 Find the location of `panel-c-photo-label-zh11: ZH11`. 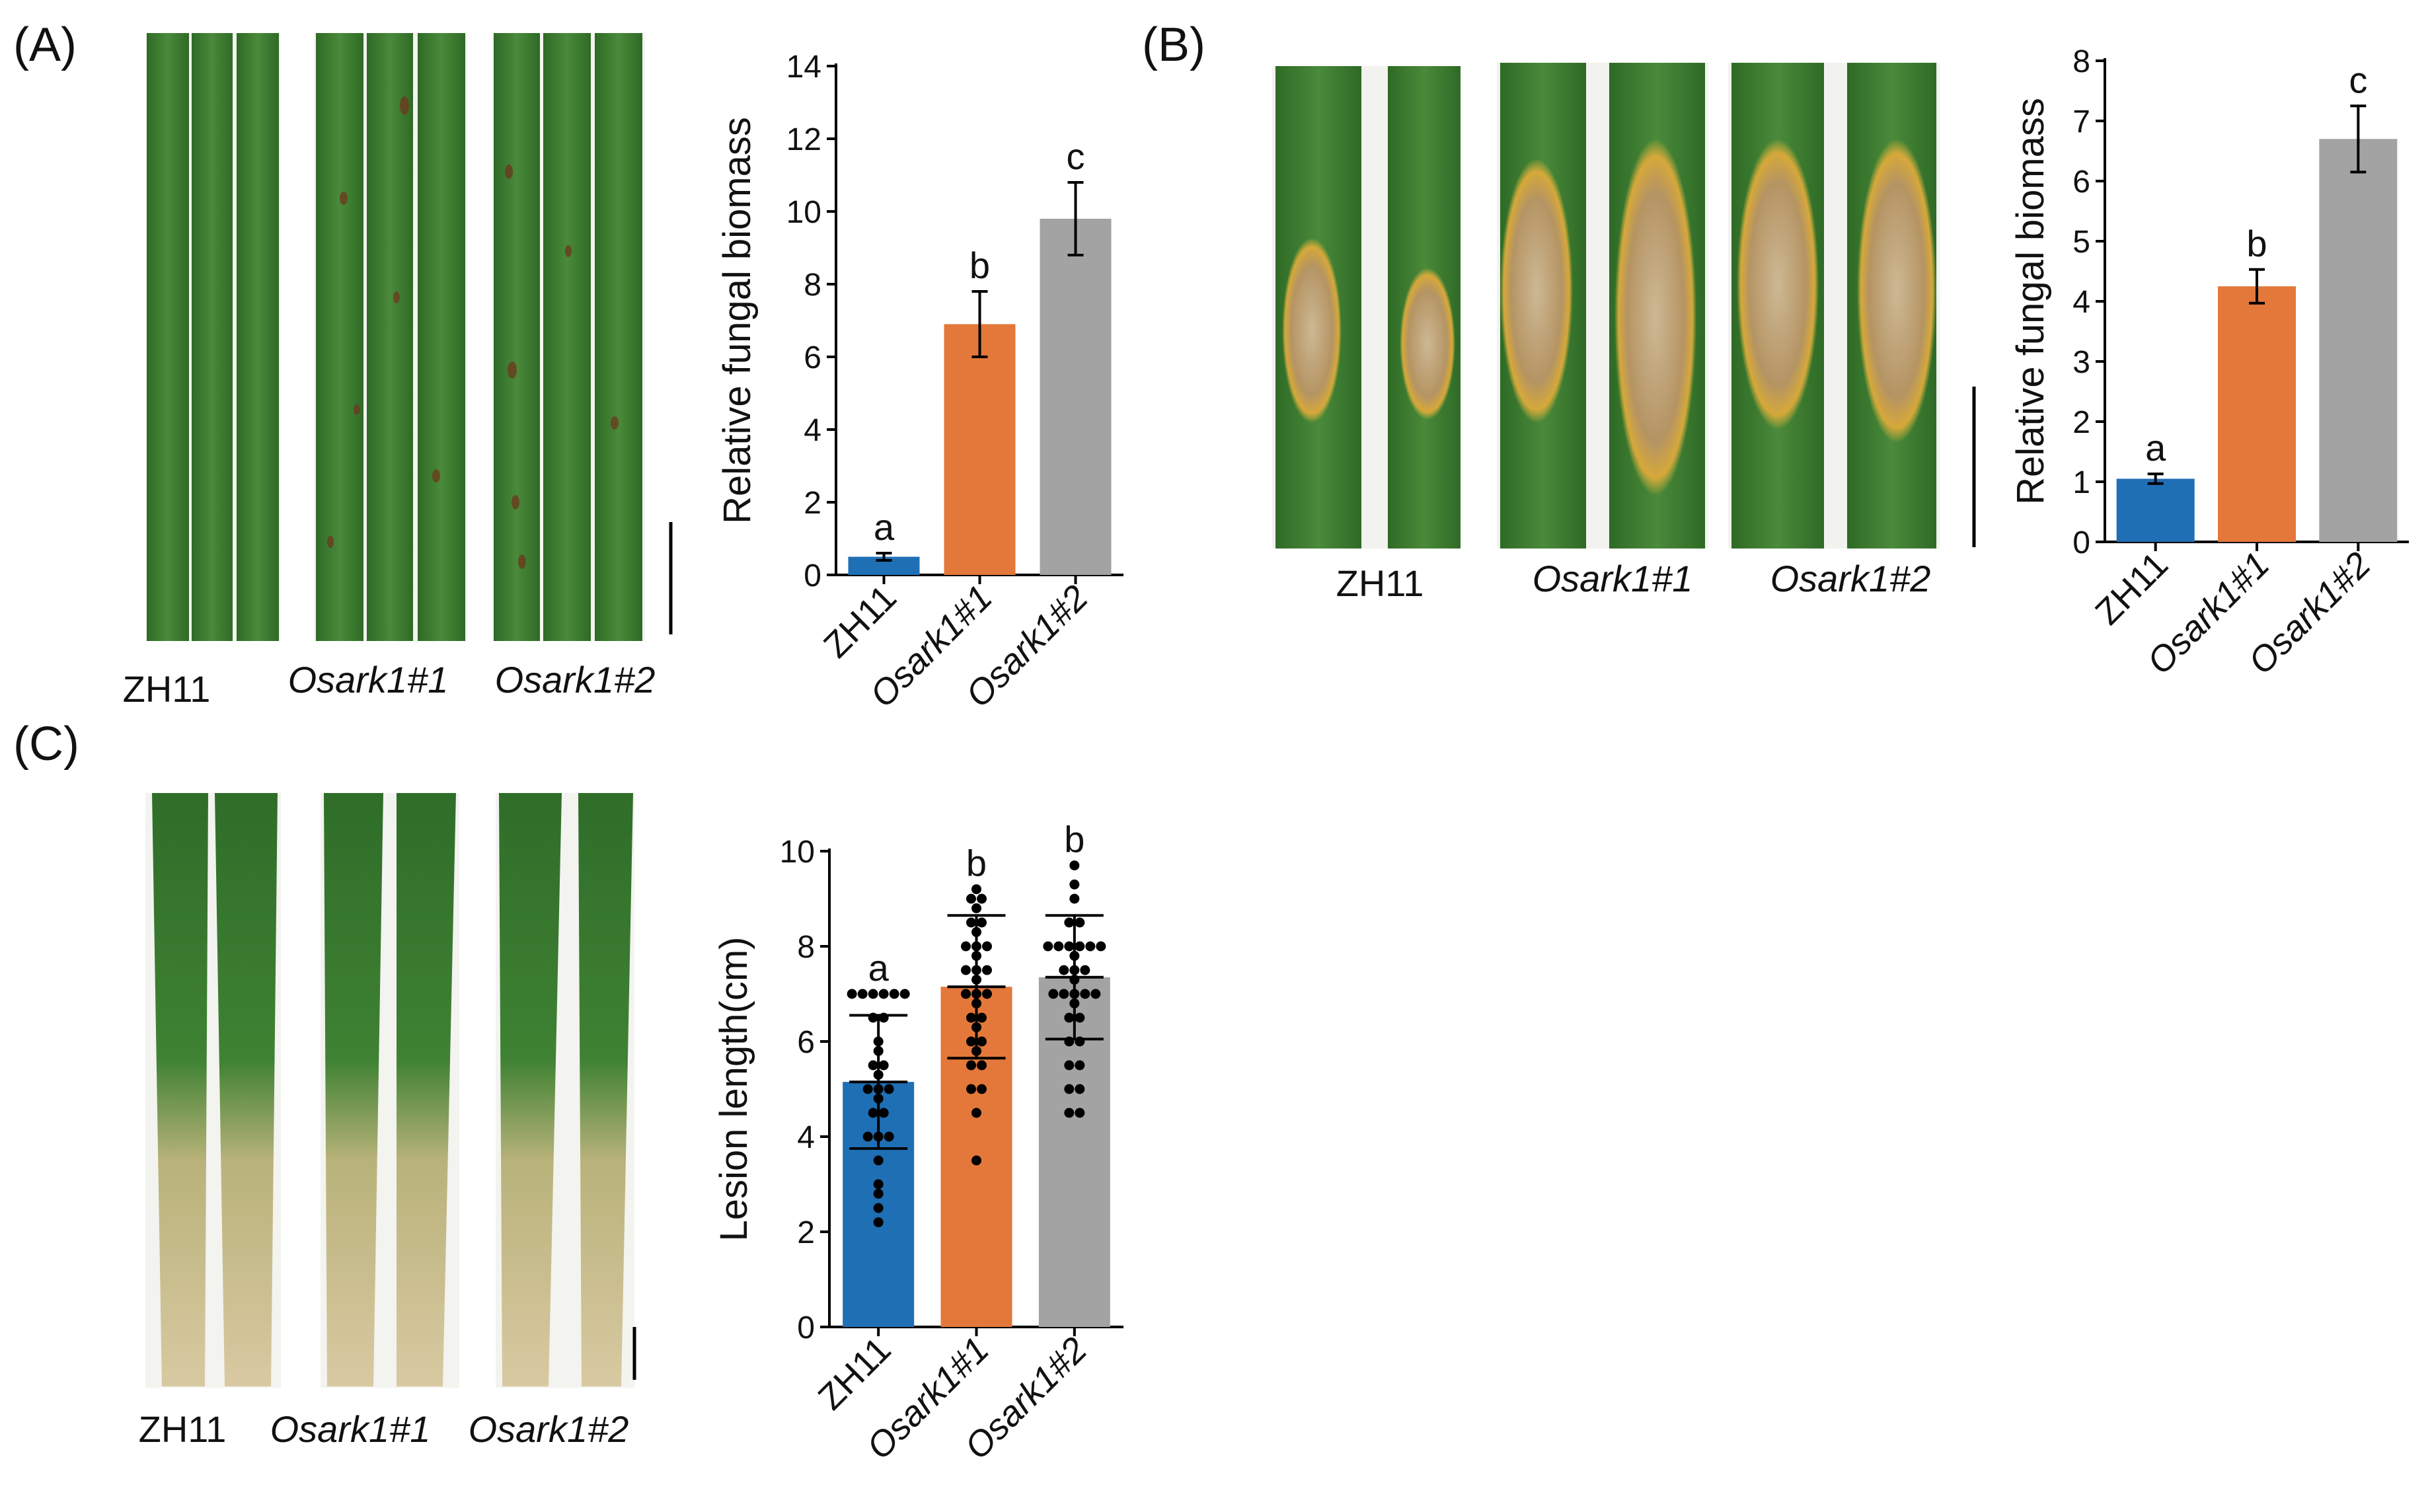

panel-c-photo-label-zh11: ZH11 is located at coordinates (183, 1429).